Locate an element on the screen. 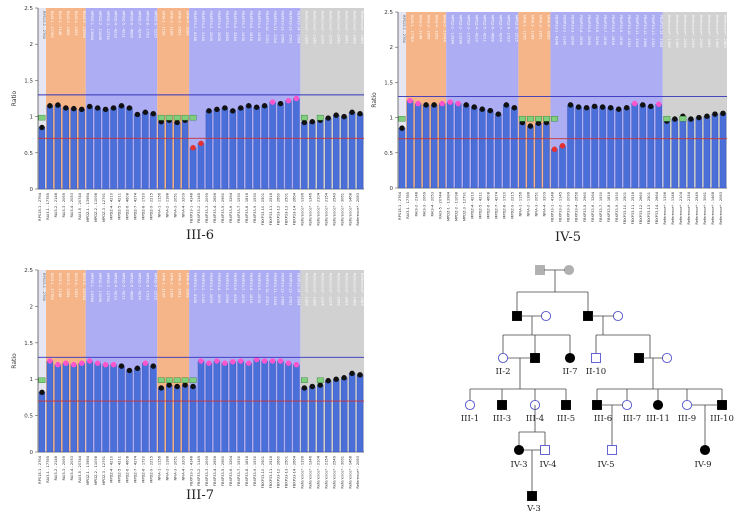 This screenshot has width=737, height=516. y-tick-label: 2 is located at coordinates (392, 48).